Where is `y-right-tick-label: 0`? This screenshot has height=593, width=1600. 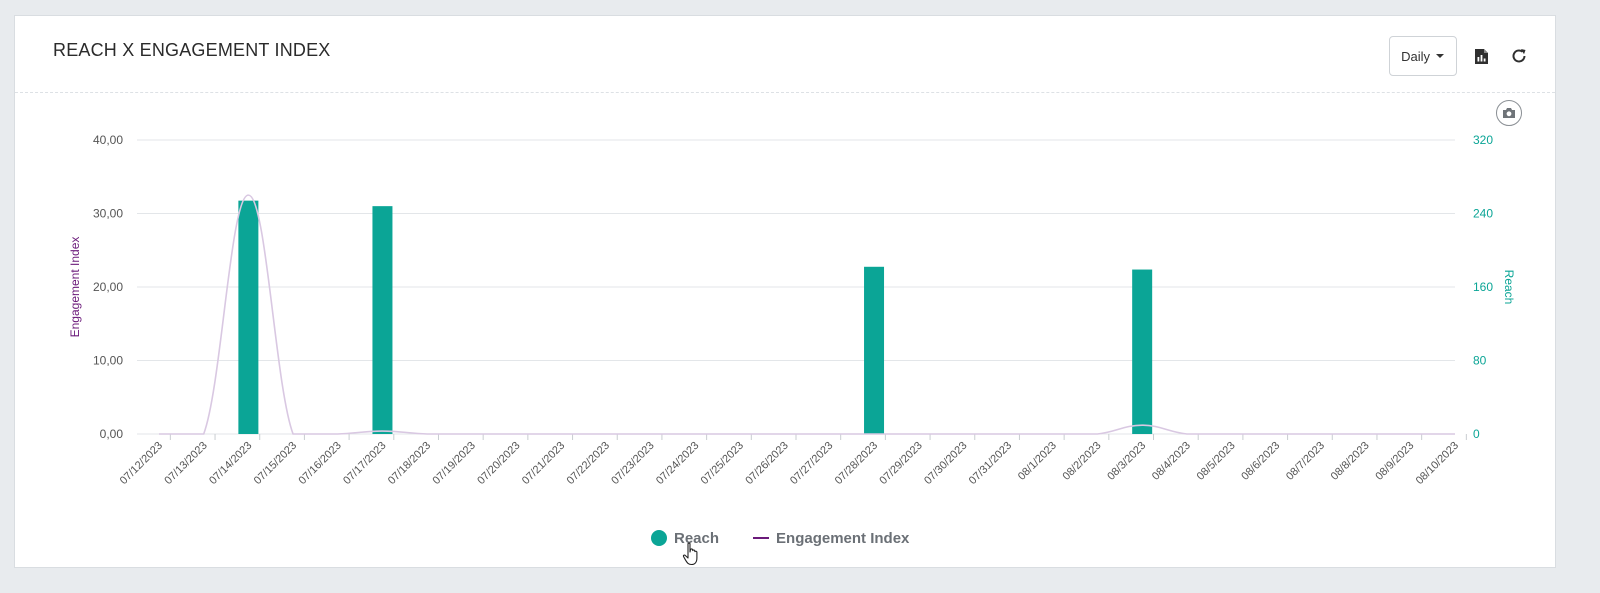 y-right-tick-label: 0 is located at coordinates (1476, 434).